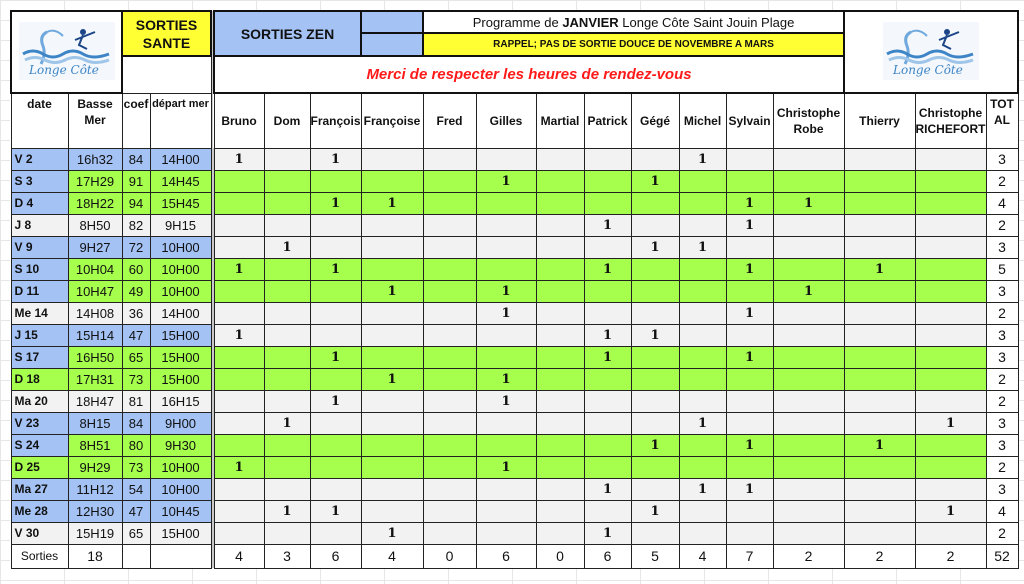 This screenshot has width=1024, height=584. What do you see at coordinates (95, 181) in the screenshot?
I see `basse-mer-cell: 17H29` at bounding box center [95, 181].